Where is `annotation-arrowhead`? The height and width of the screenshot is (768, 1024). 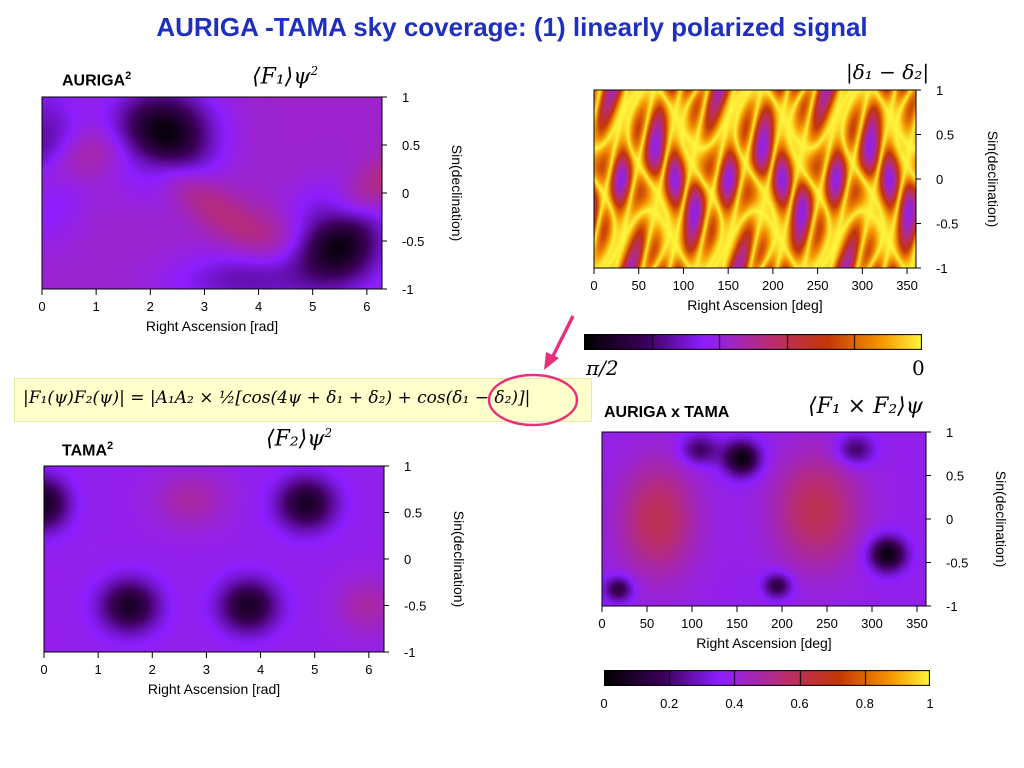
annotation-arrowhead is located at coordinates (551, 361).